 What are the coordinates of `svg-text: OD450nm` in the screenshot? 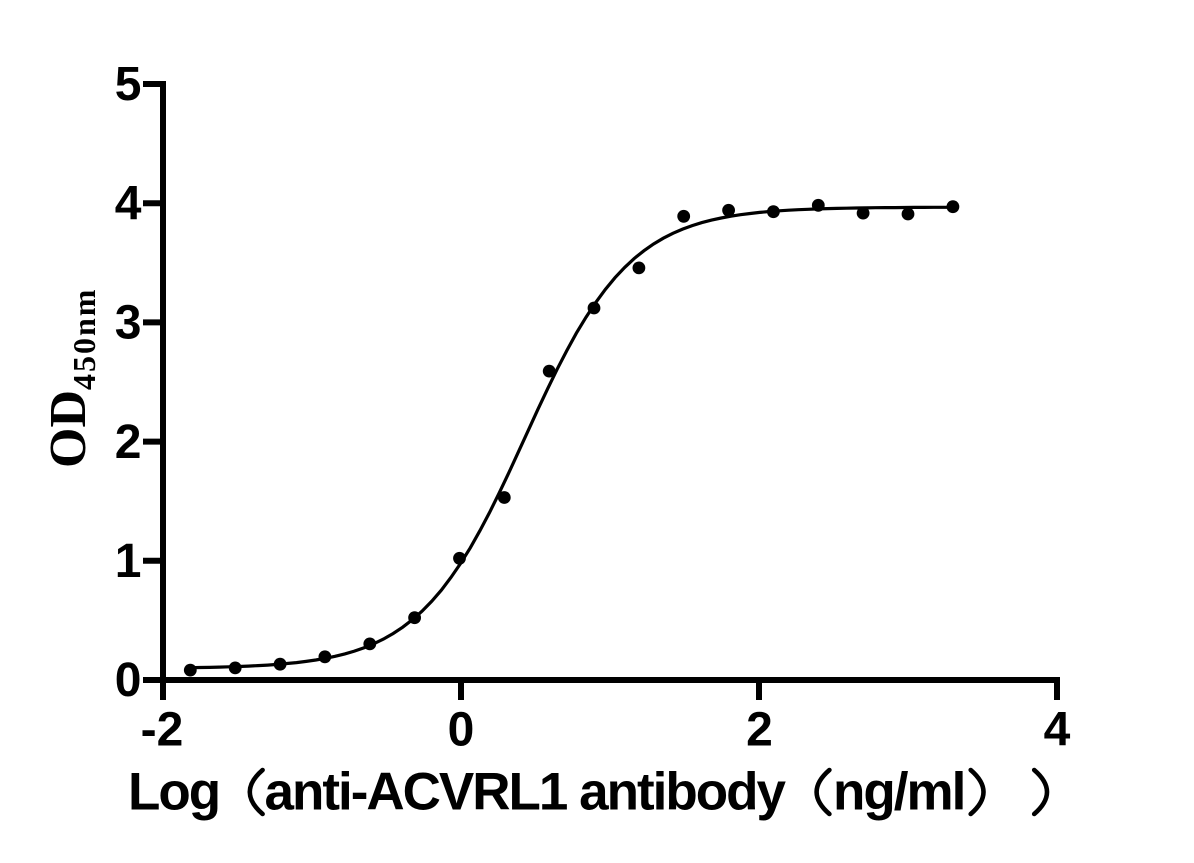 It's located at (71, 378).